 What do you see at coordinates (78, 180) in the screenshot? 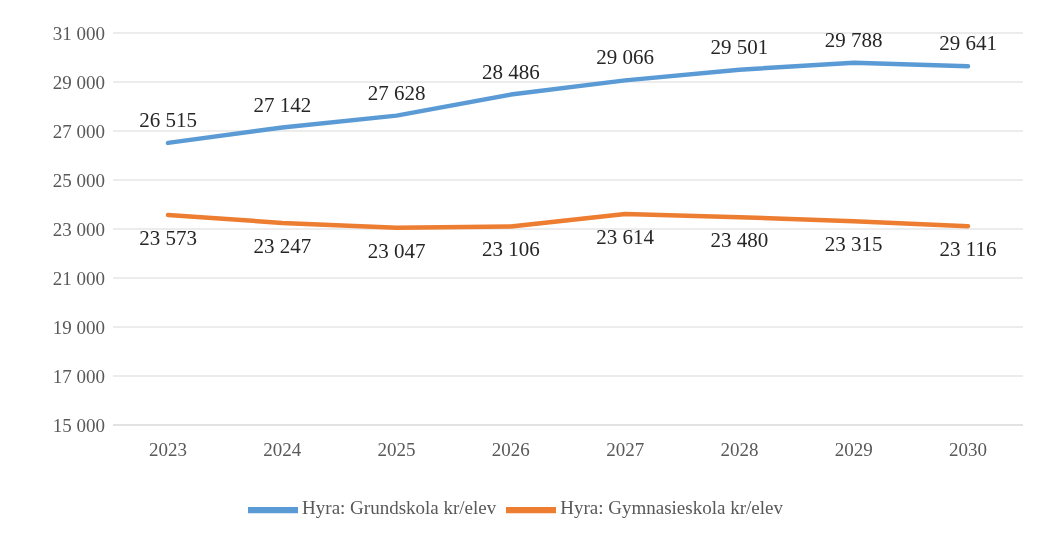
I see `y-tick-label: 25 000` at bounding box center [78, 180].